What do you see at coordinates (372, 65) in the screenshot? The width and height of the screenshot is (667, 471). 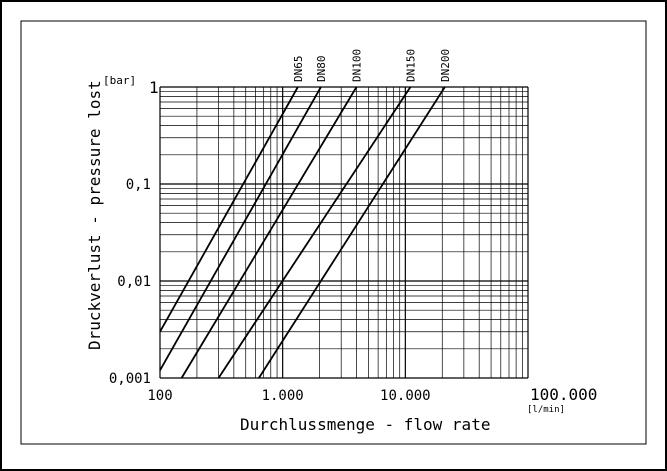 I see `series-labels: DN65 DN80 DN100 DN150 DN200` at bounding box center [372, 65].